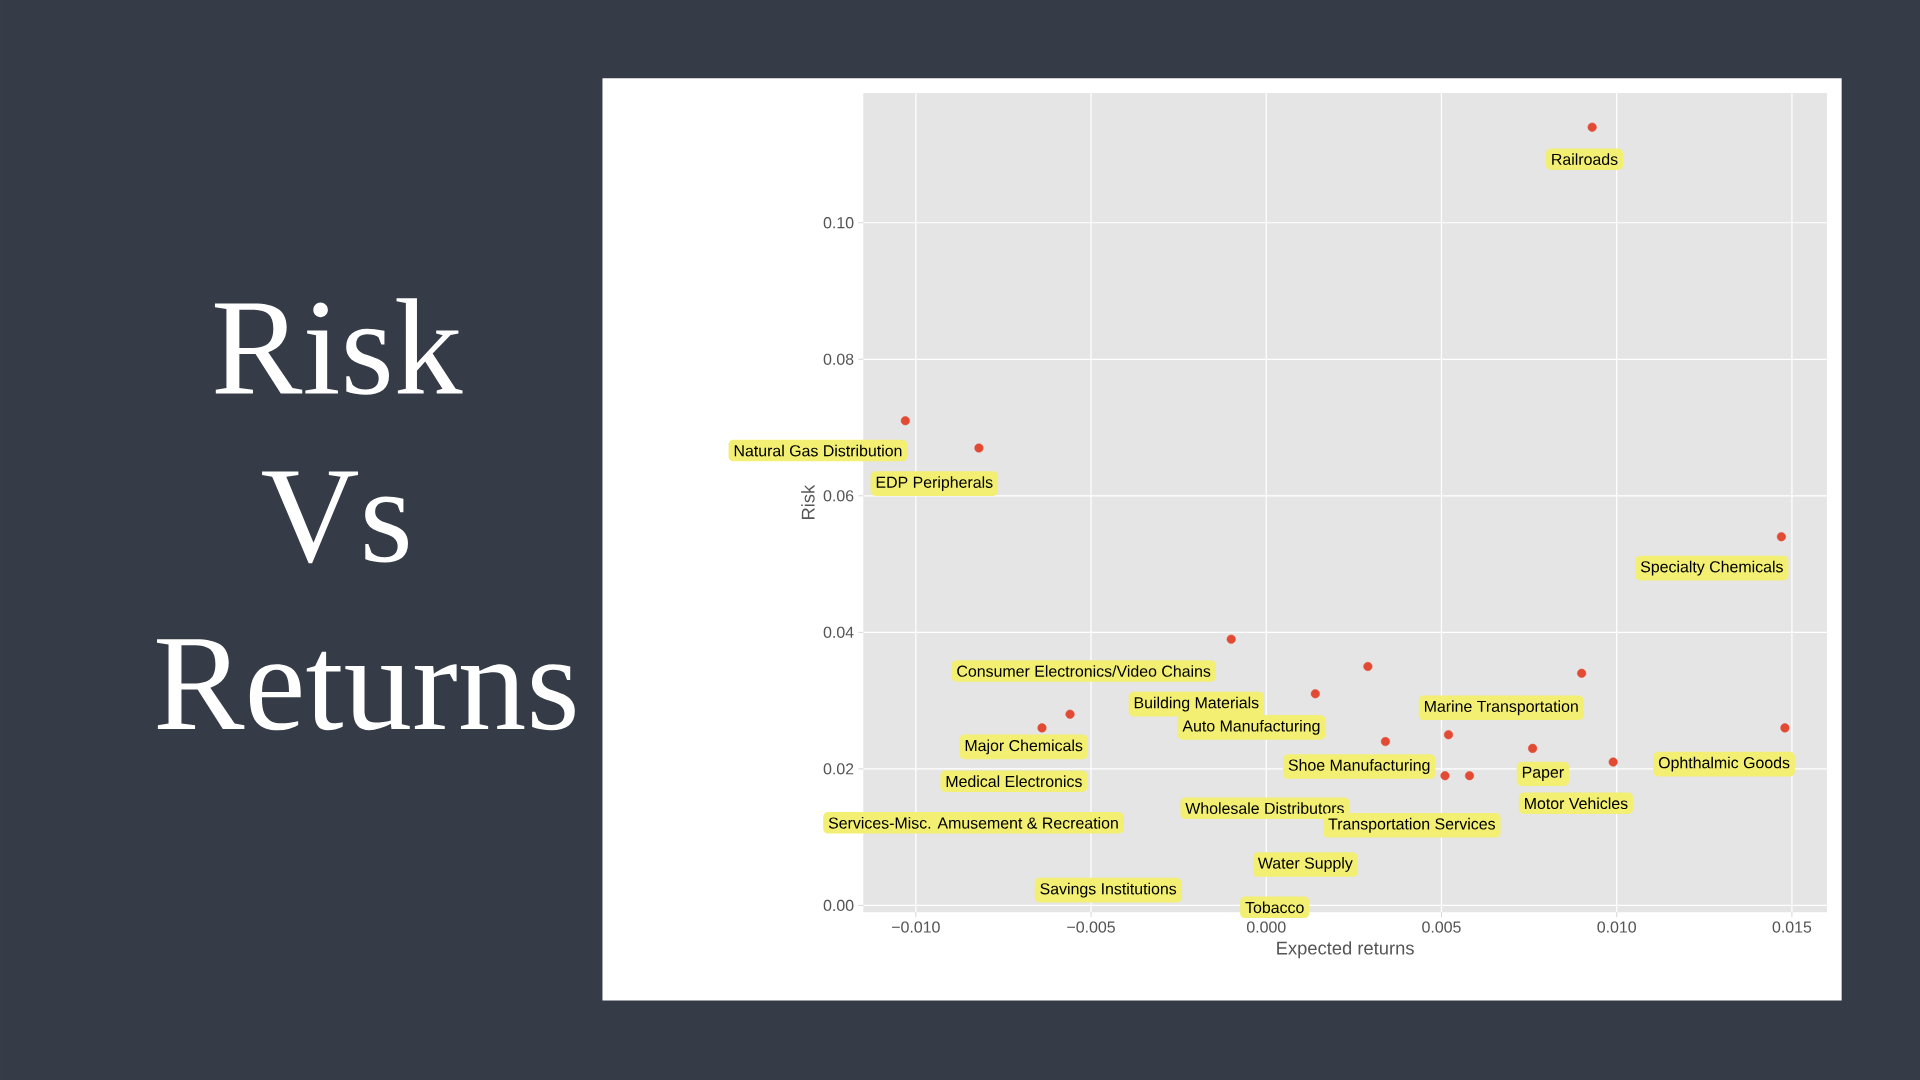 The image size is (1920, 1080). I want to click on annotation: Auto Manufacturing, so click(1251, 727).